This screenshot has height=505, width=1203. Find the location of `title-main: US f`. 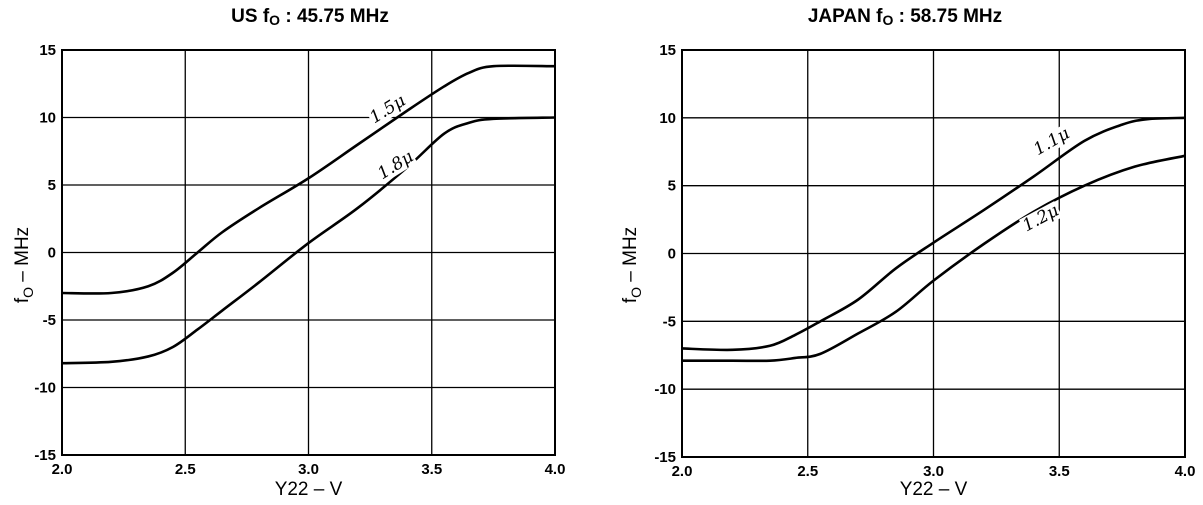

title-main: US f is located at coordinates (250, 16).